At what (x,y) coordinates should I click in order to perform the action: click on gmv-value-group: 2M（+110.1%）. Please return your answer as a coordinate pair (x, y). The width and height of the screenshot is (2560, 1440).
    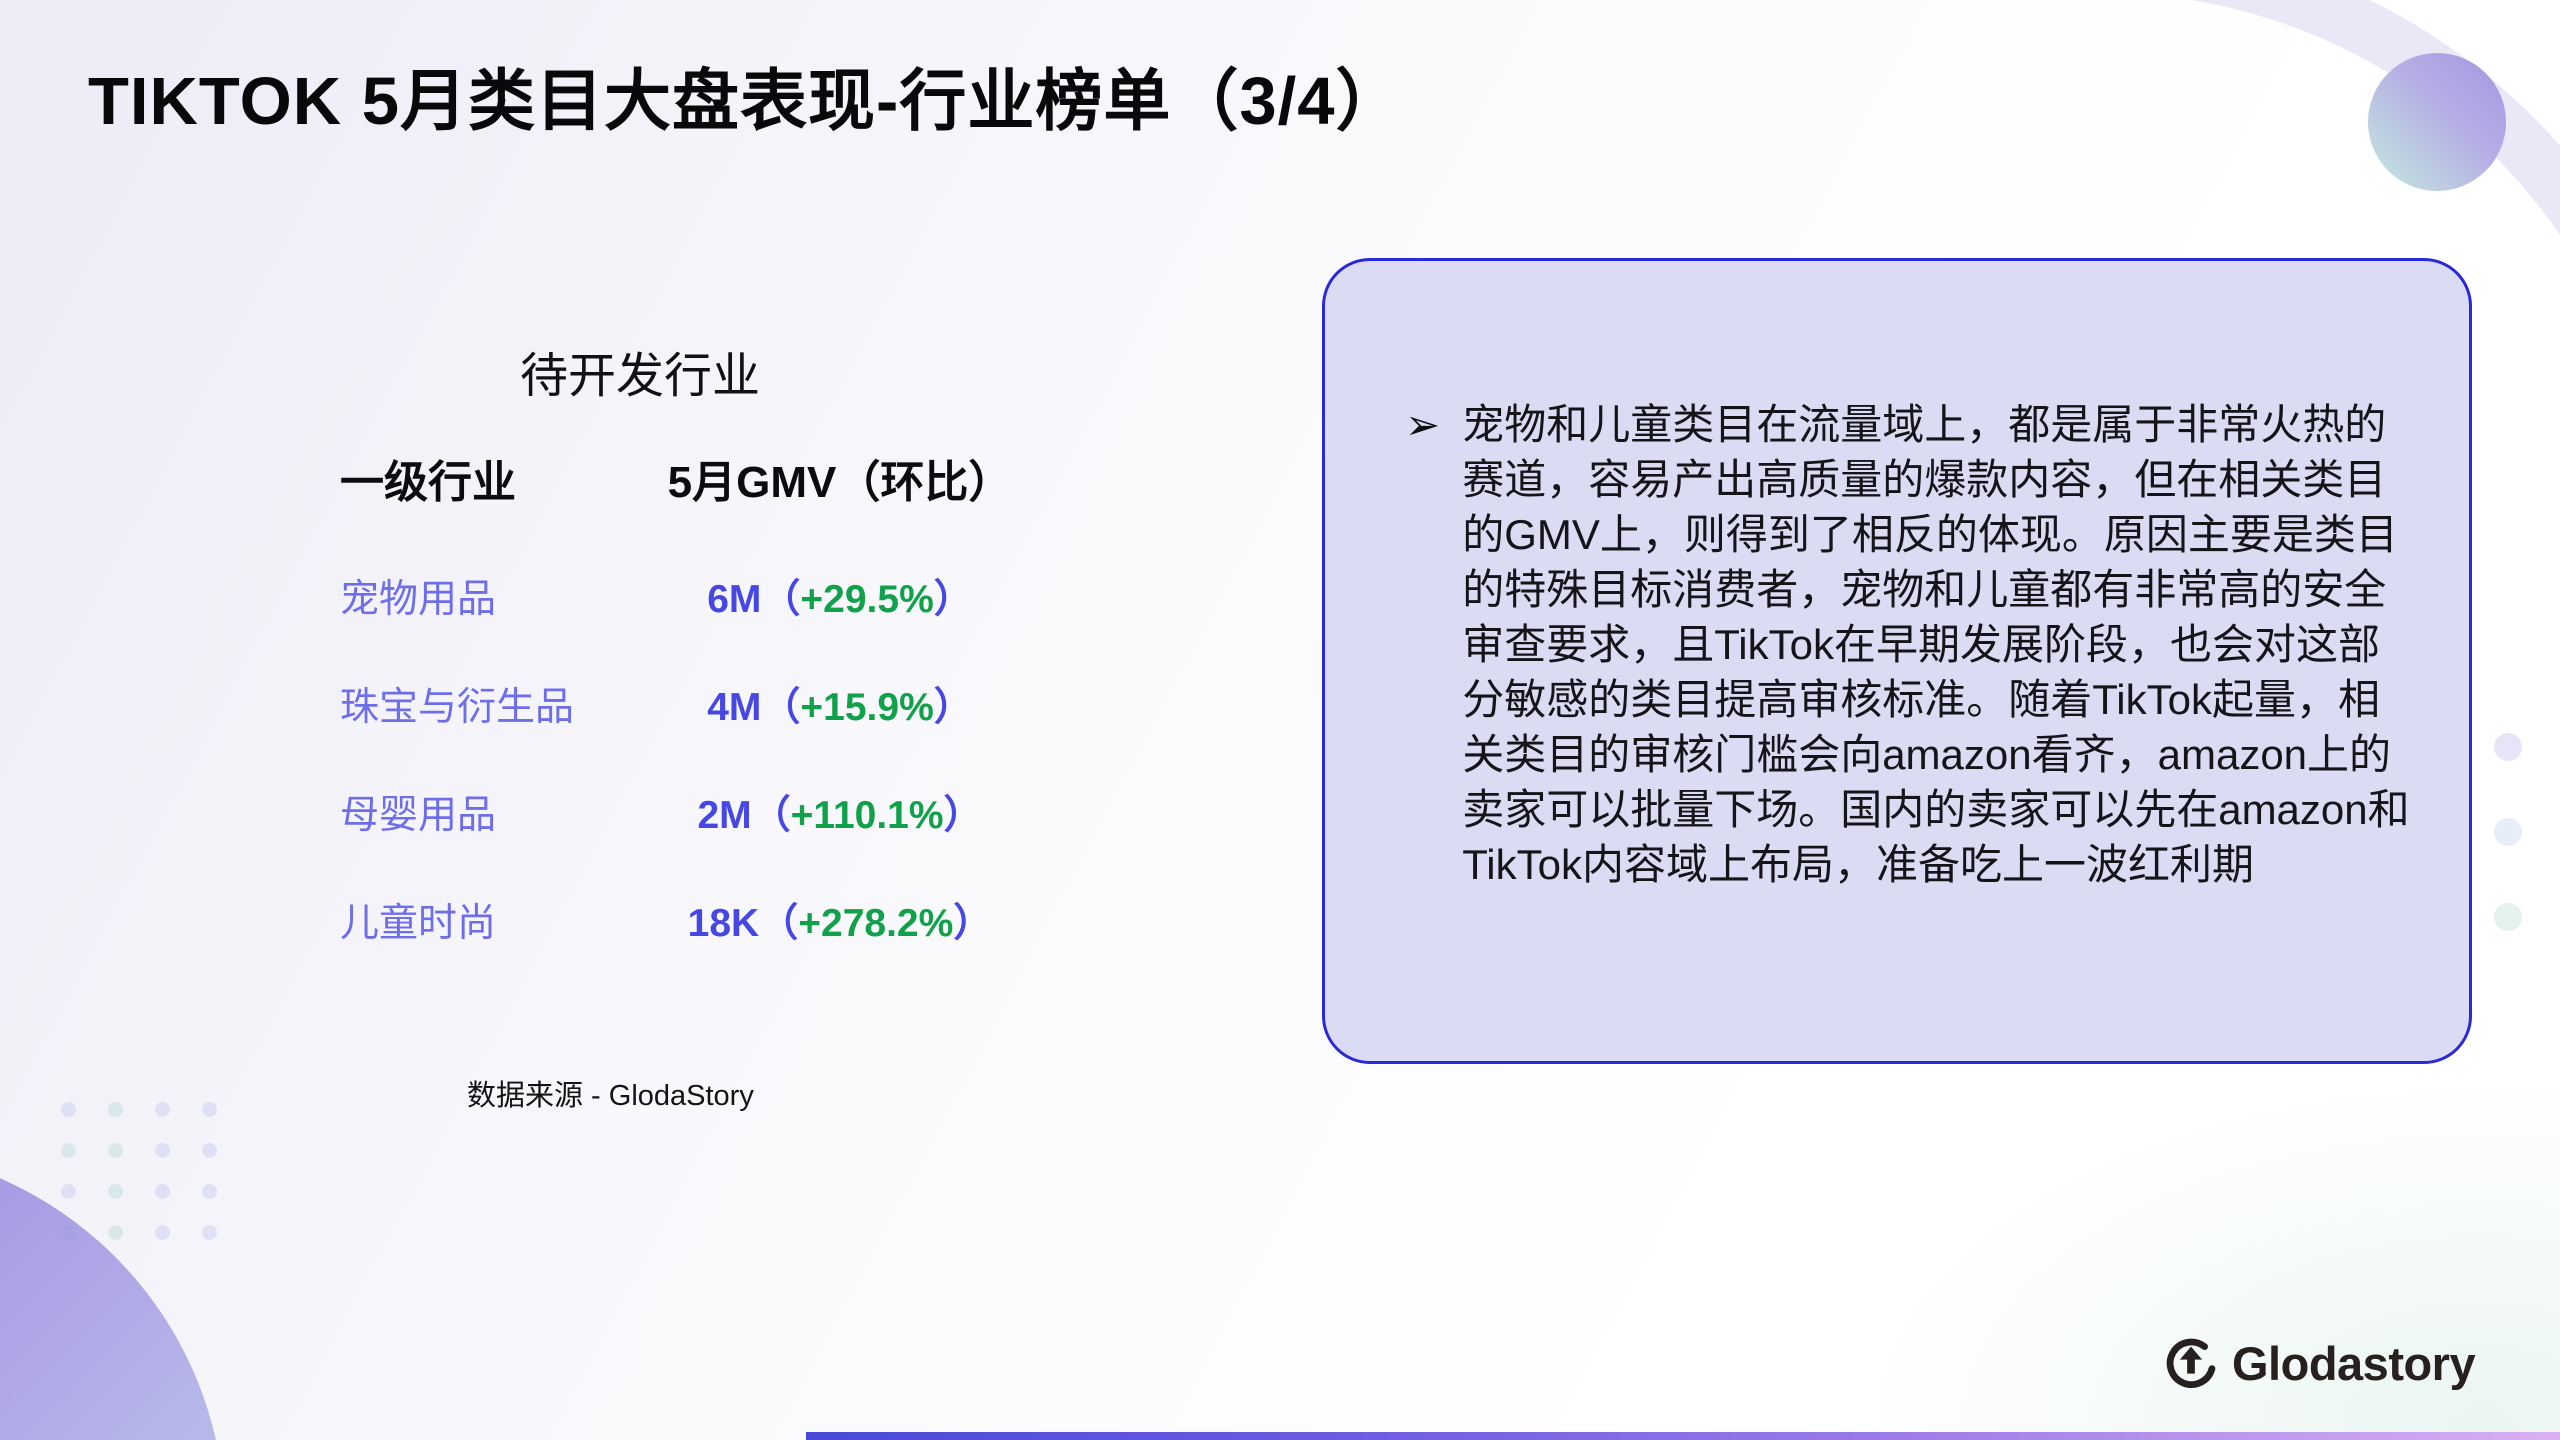
    Looking at the image, I should click on (840, 816).